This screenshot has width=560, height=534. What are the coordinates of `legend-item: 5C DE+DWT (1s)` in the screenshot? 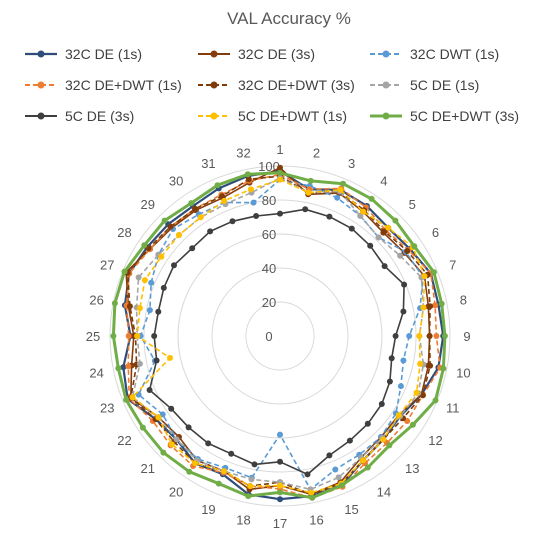 It's located at (272, 116).